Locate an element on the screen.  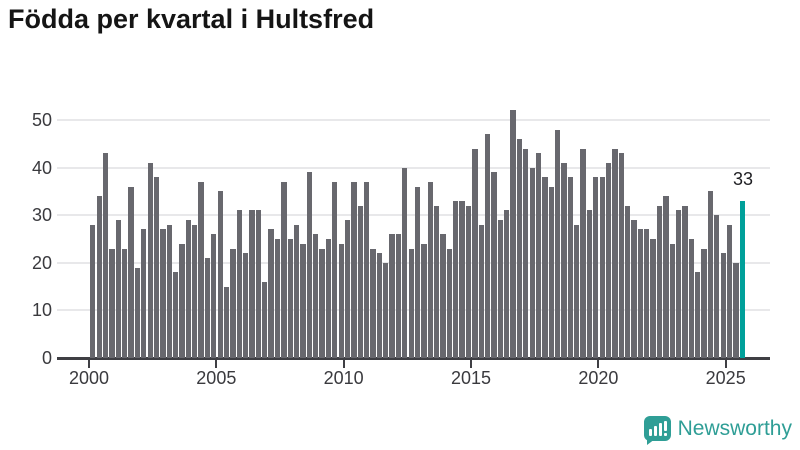
x-tick-label: 2015 is located at coordinates (471, 378).